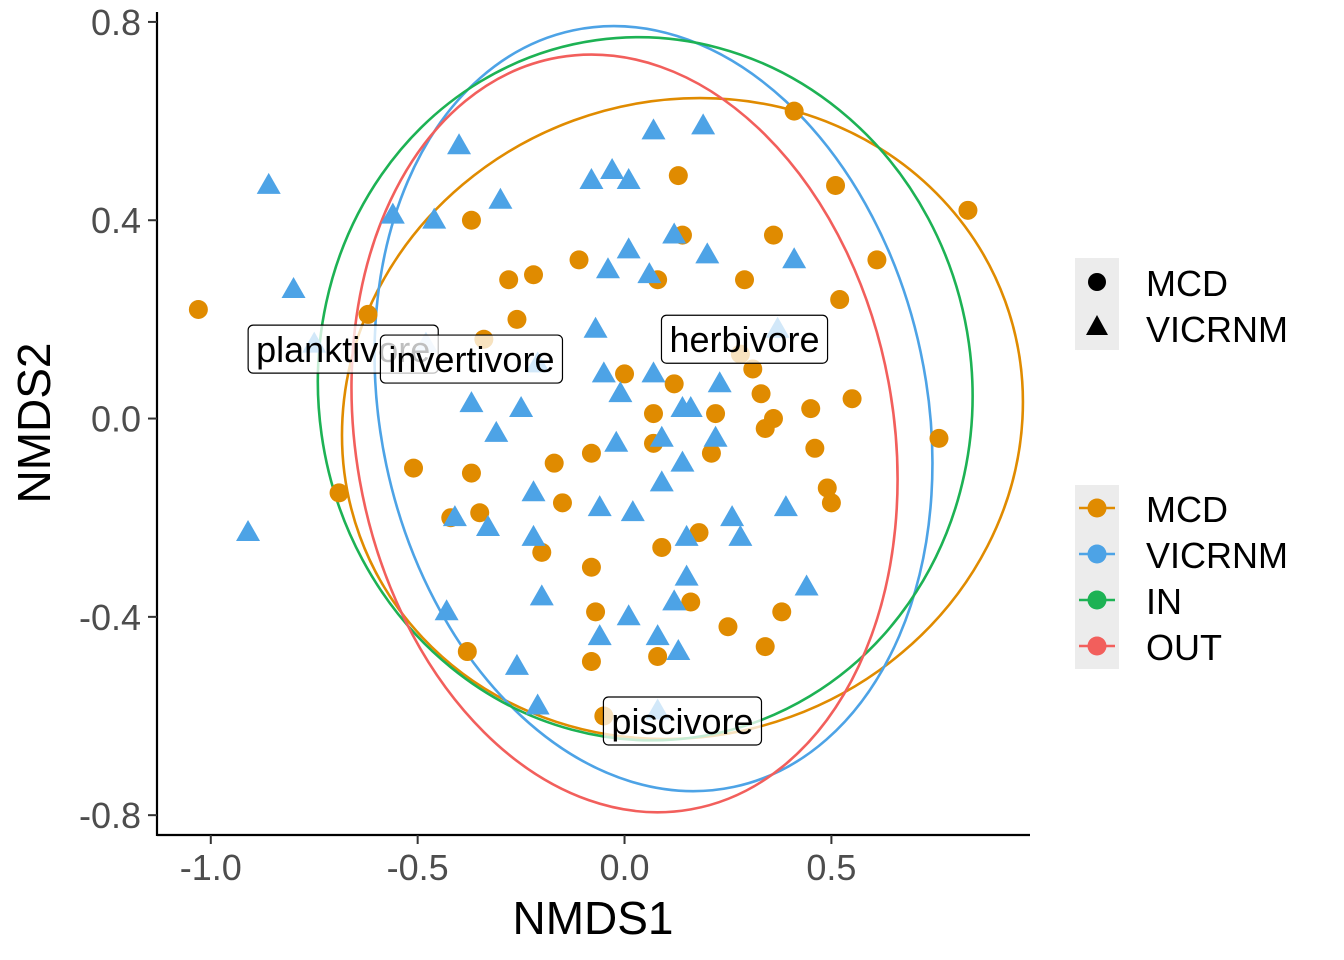  What do you see at coordinates (1181, 304) in the screenshot?
I see `shape-legend: MCD VICRNM` at bounding box center [1181, 304].